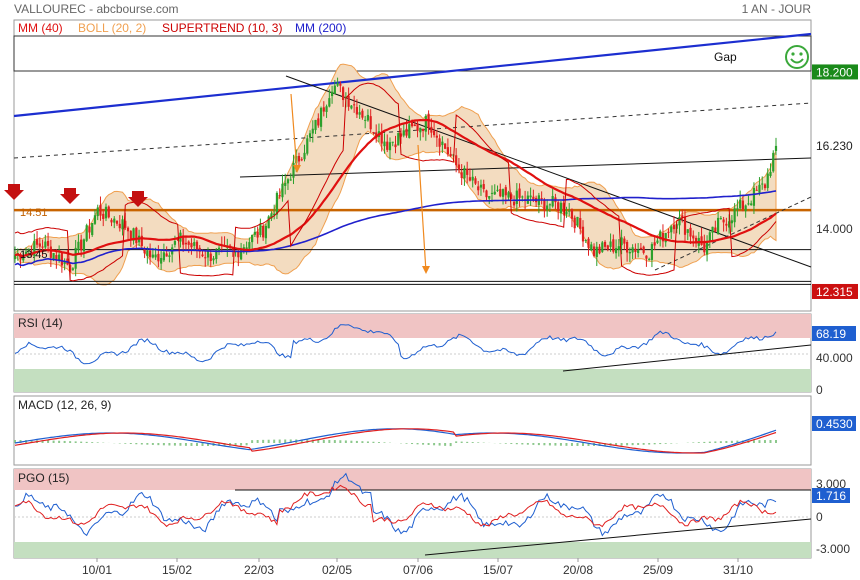 The width and height of the screenshot is (860, 580). I want to click on pgo-panel, so click(412, 513).